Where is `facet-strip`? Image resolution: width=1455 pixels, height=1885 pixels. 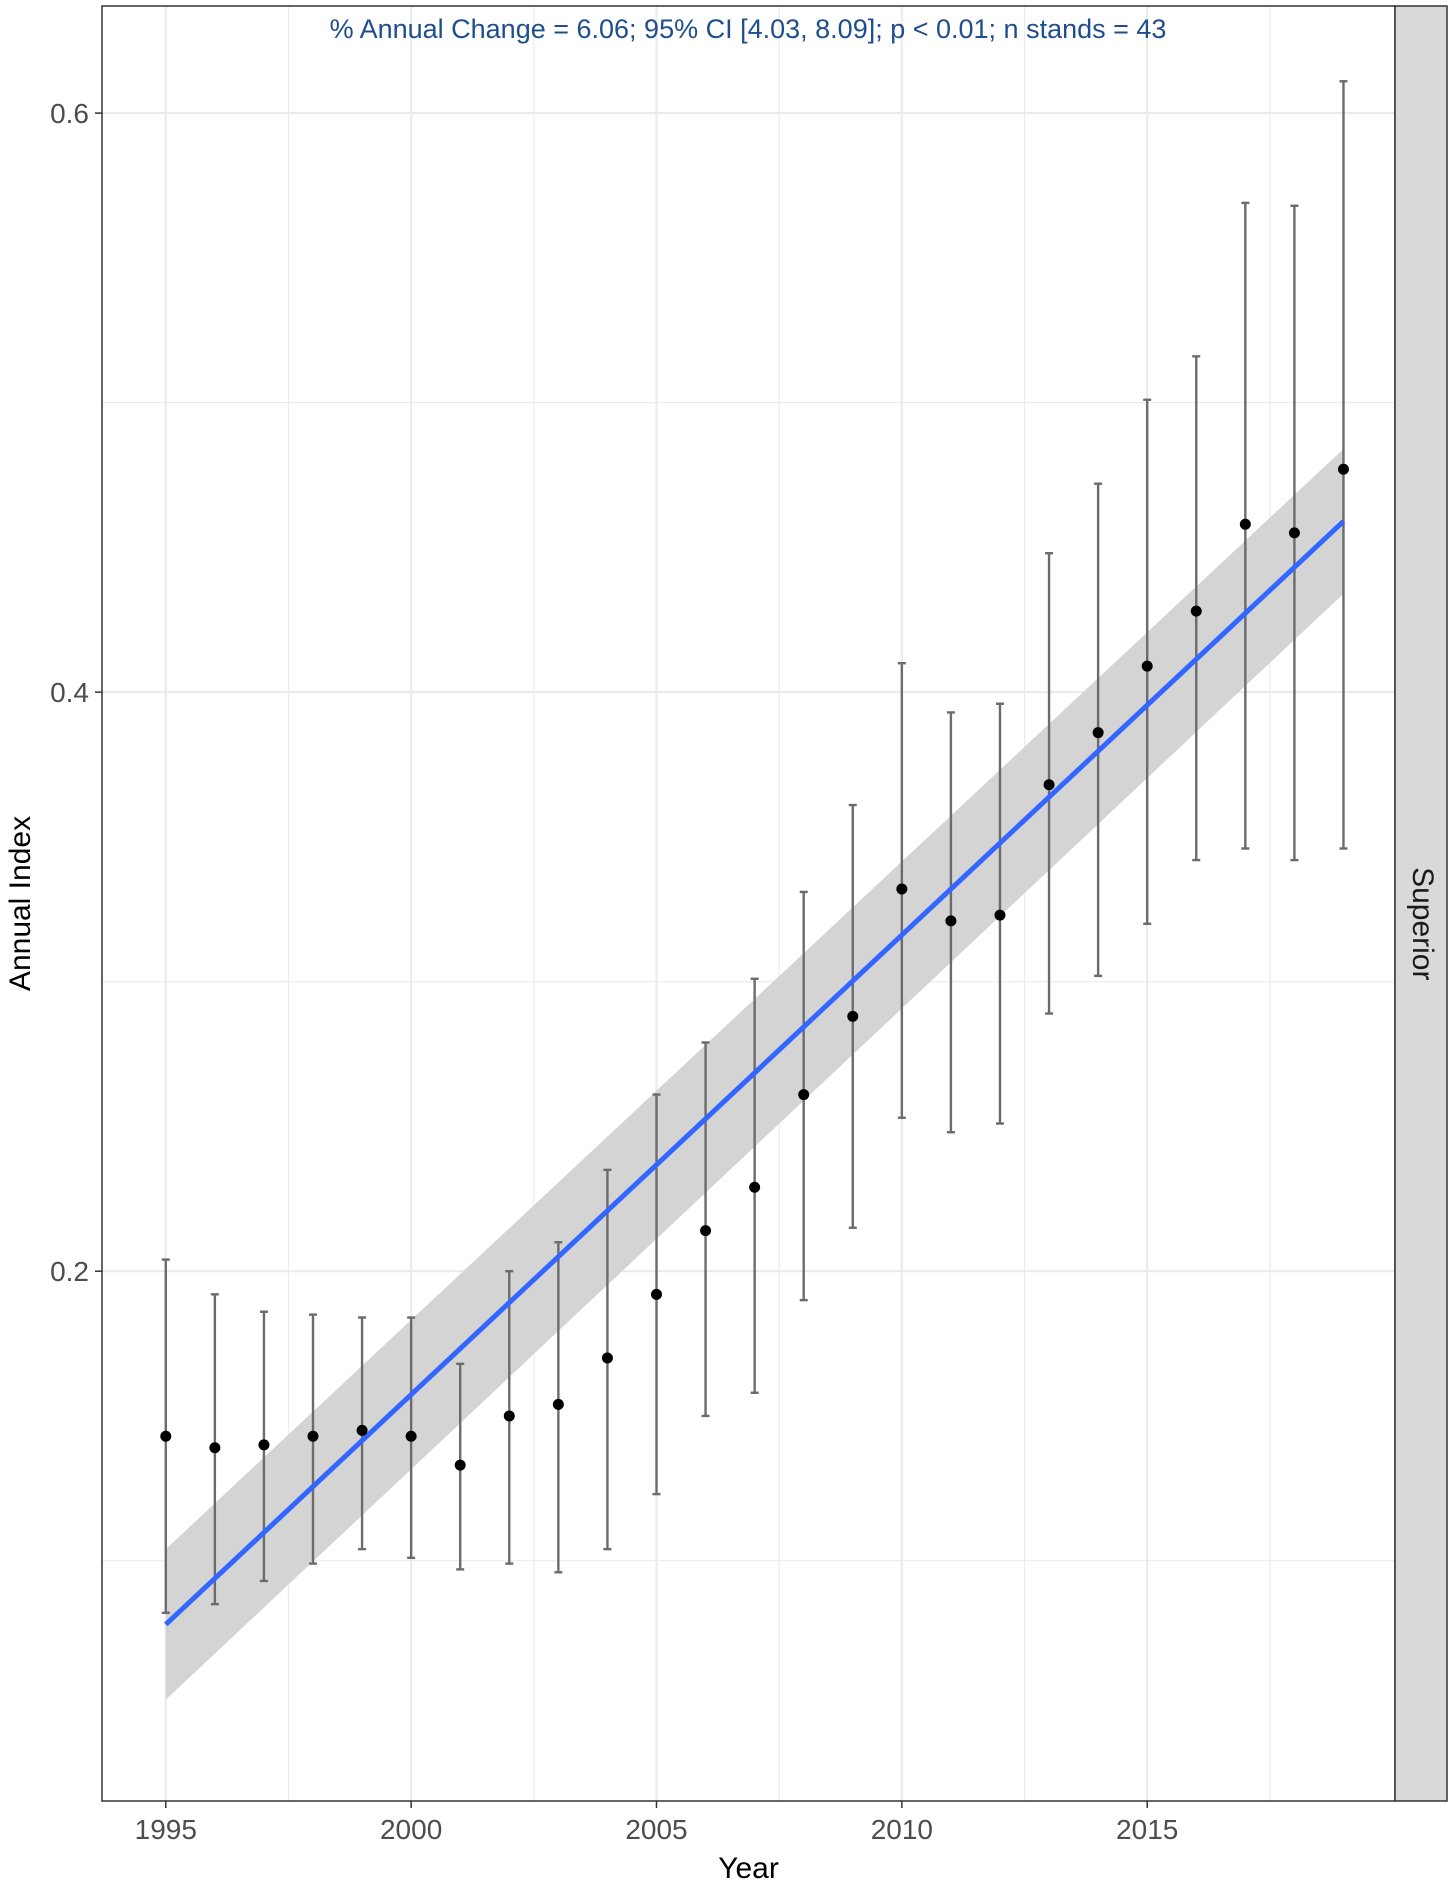
facet-strip is located at coordinates (1421, 903).